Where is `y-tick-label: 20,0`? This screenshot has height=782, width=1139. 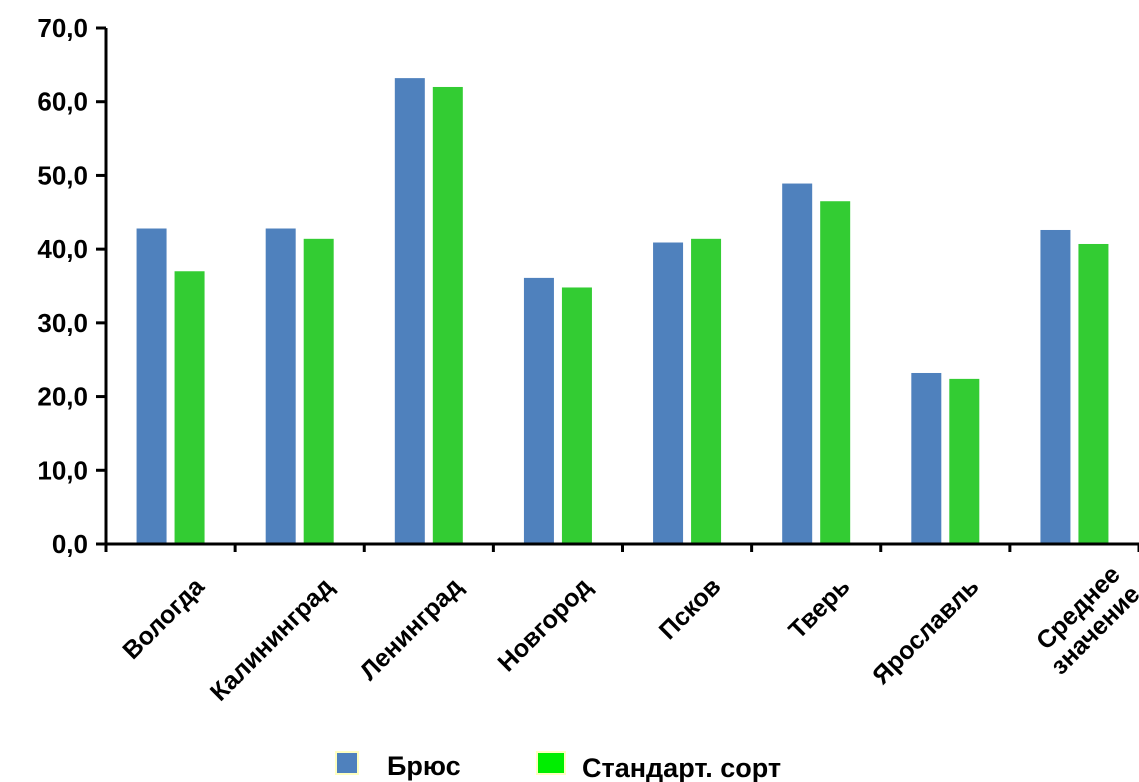 y-tick-label: 20,0 is located at coordinates (62, 397).